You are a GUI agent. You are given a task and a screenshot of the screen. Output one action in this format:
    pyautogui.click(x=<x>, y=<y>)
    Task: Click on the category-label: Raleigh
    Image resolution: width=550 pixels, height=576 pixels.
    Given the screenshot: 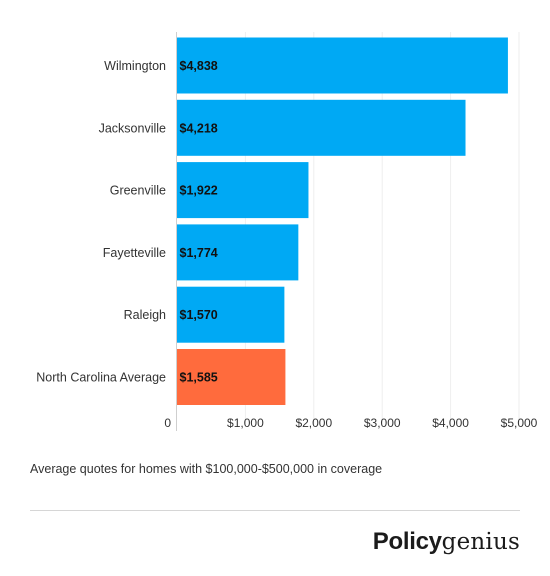 What is the action you would take?
    pyautogui.click(x=145, y=315)
    